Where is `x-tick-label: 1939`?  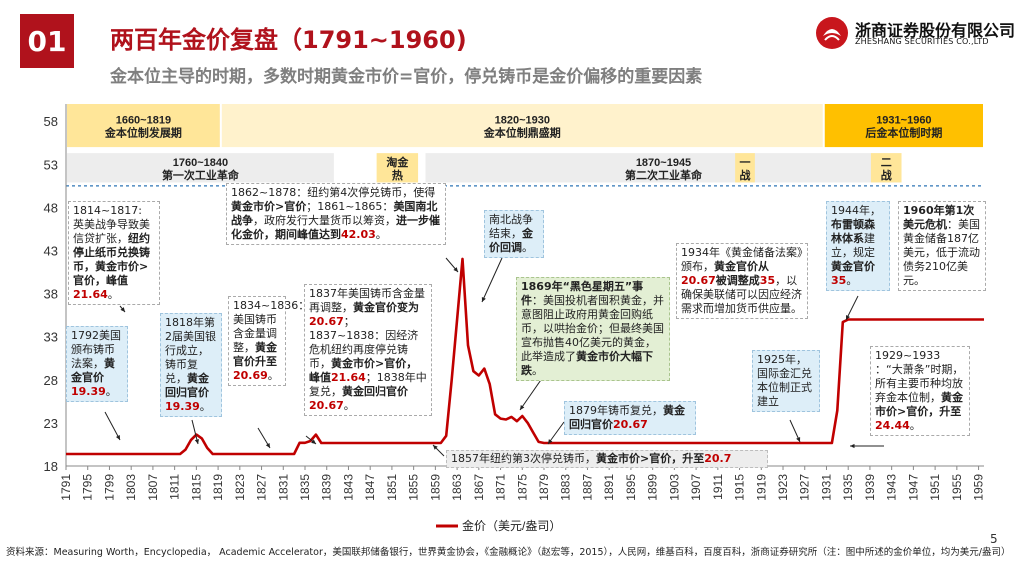
x-tick-label: 1939 is located at coordinates (870, 487).